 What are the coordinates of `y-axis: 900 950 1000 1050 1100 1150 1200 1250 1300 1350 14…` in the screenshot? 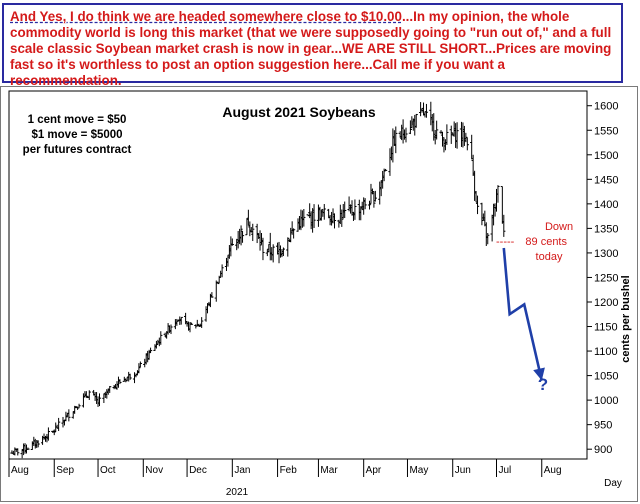 It's located at (602, 278).